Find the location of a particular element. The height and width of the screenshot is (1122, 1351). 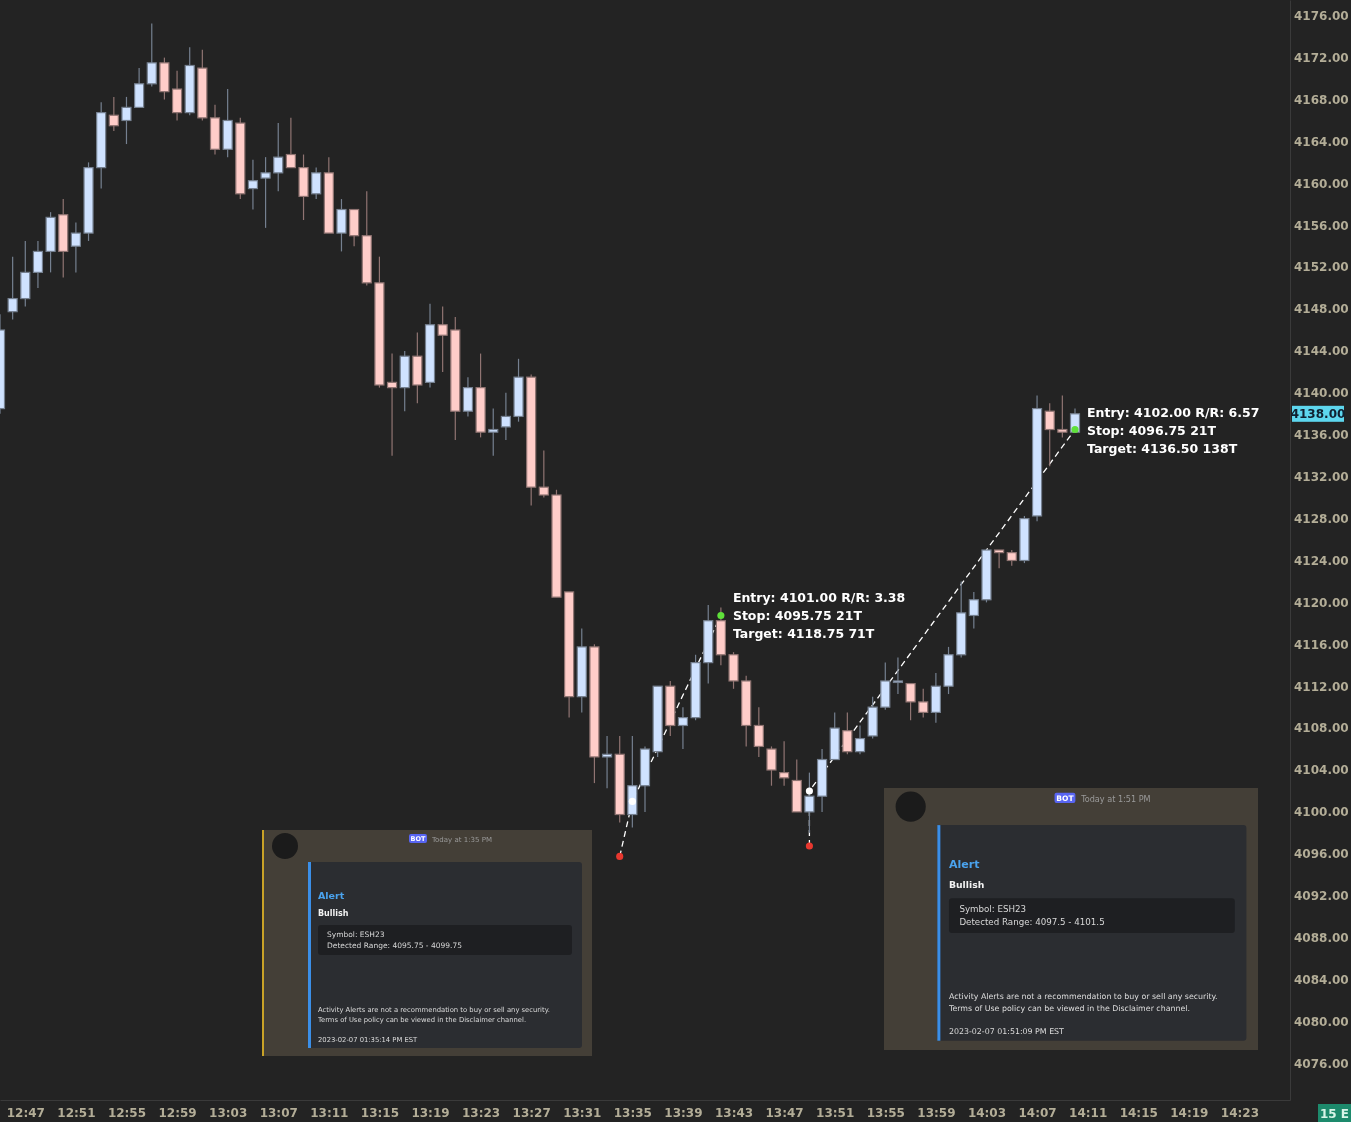

annotation: Target: 4118.75 71T is located at coordinates (803, 634).